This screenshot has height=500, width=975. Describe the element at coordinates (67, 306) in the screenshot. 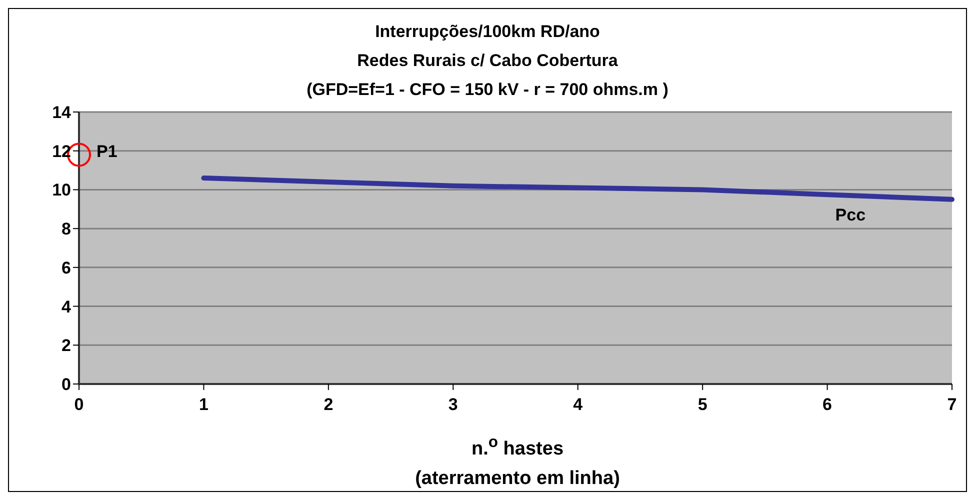

I see `y-tick-label: 4` at that location.